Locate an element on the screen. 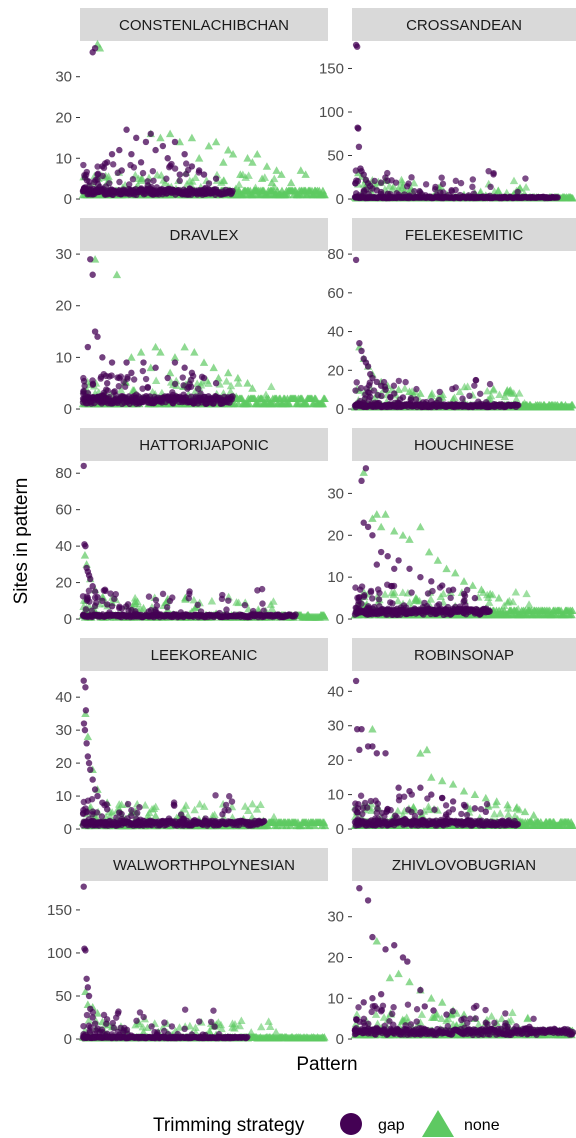  facet-strip-label: CONSTENLACHIBCHAN is located at coordinates (204, 25).